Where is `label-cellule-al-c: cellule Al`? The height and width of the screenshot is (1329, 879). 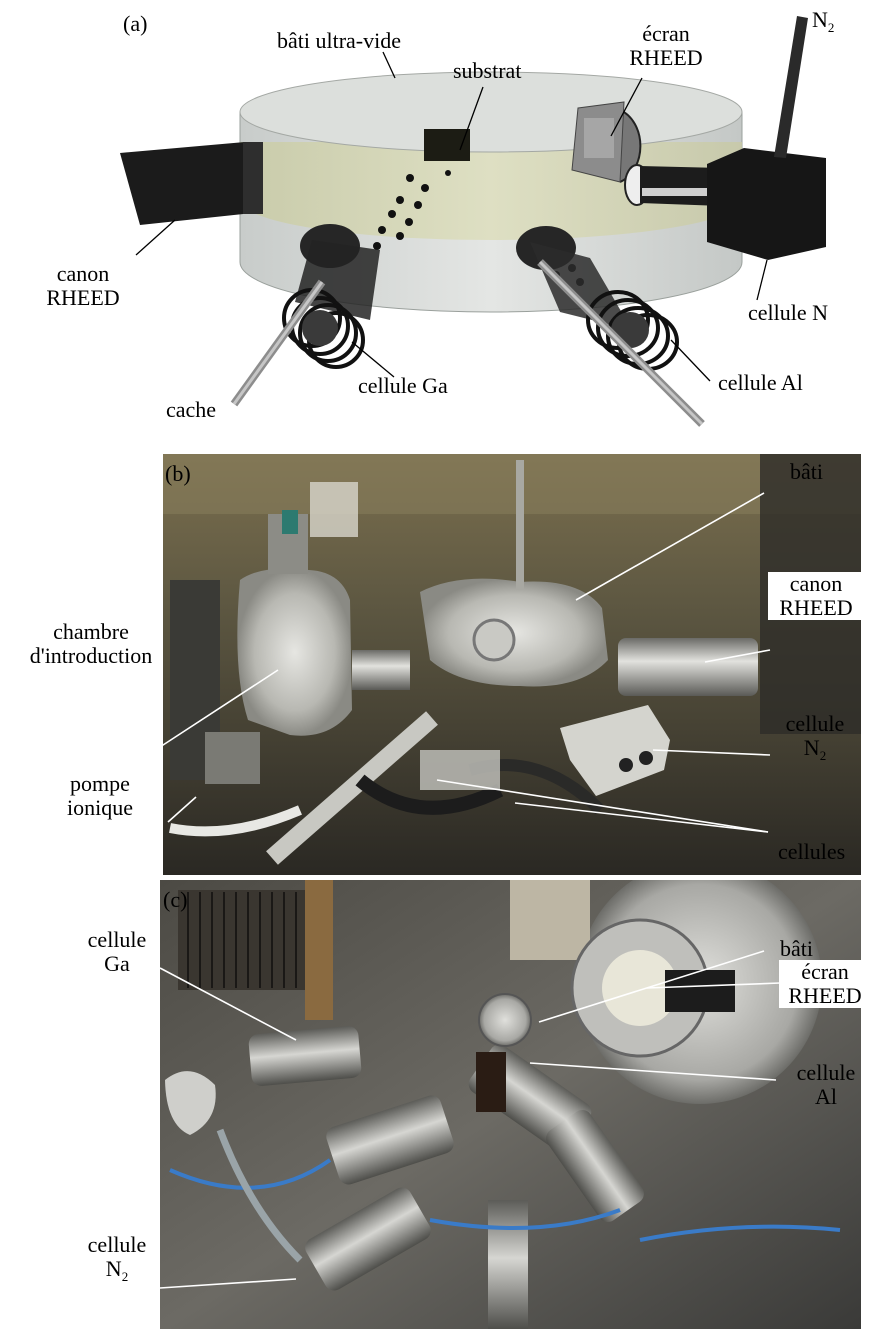 label-cellule-al-c: cellule Al is located at coordinates (826, 1084).